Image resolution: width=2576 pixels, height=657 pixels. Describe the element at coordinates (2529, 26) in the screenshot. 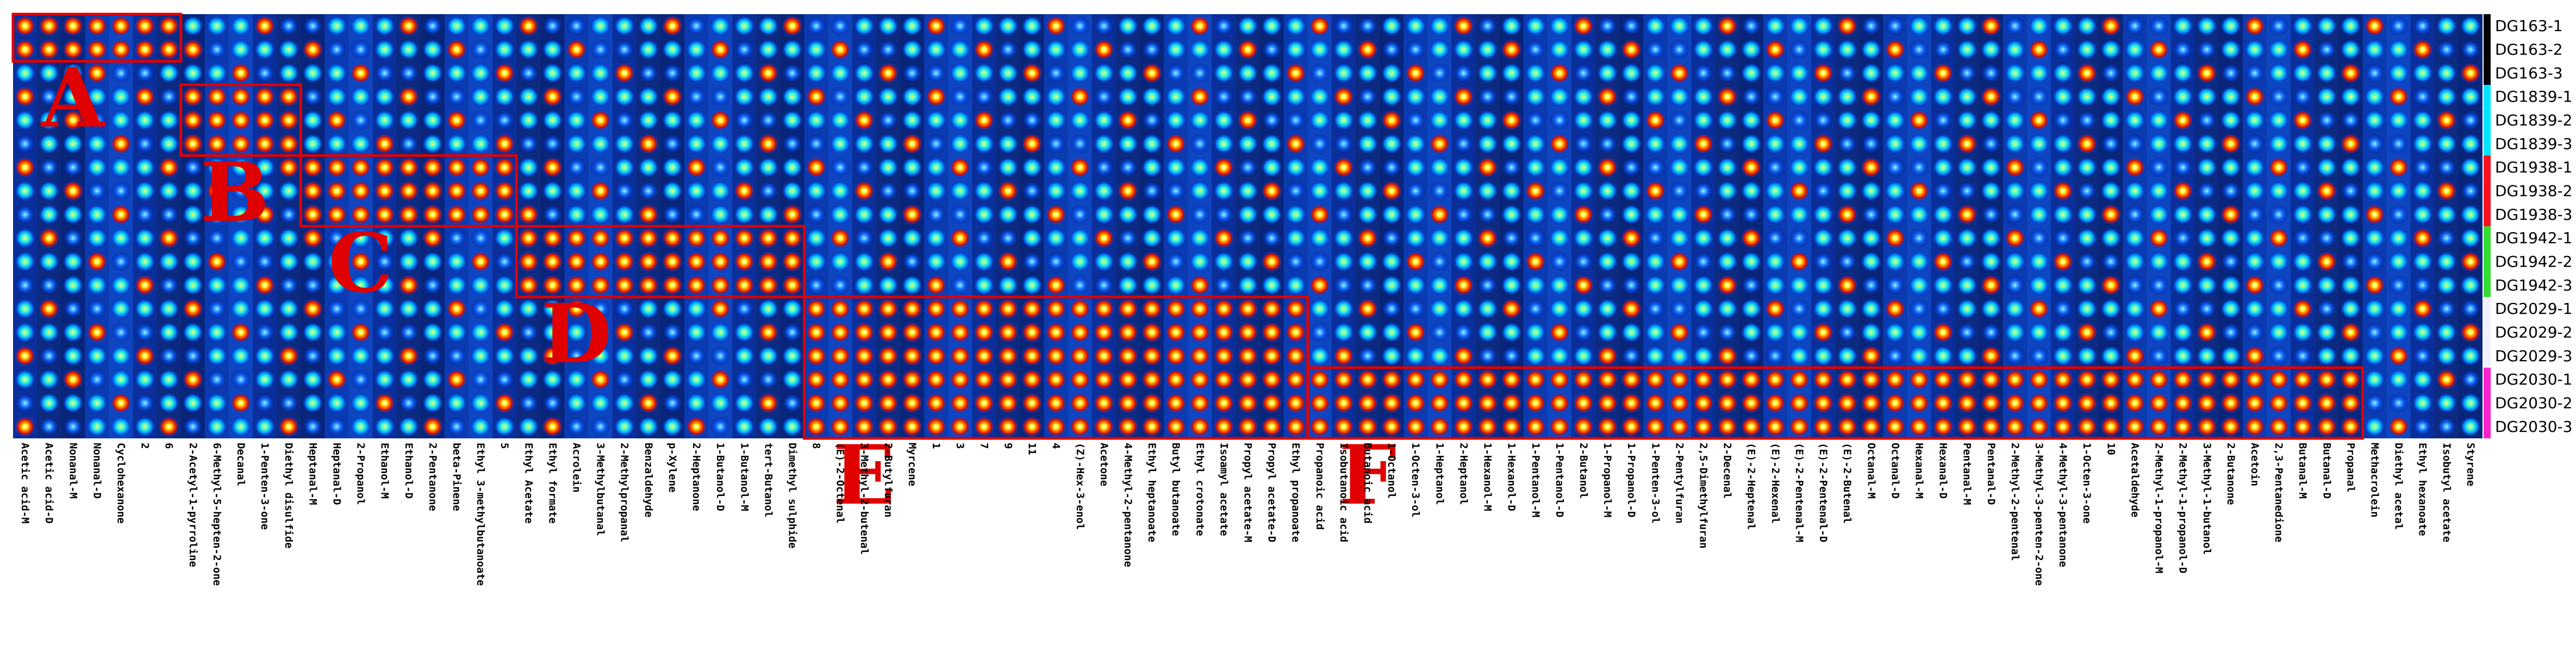

I see `row-label: DG163-1` at that location.